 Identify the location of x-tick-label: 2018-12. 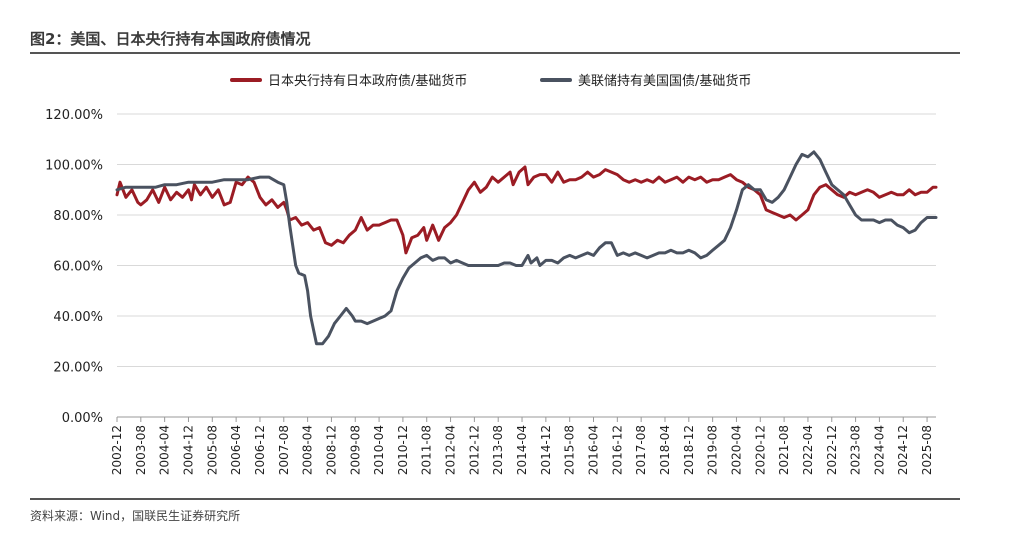
(689, 450).